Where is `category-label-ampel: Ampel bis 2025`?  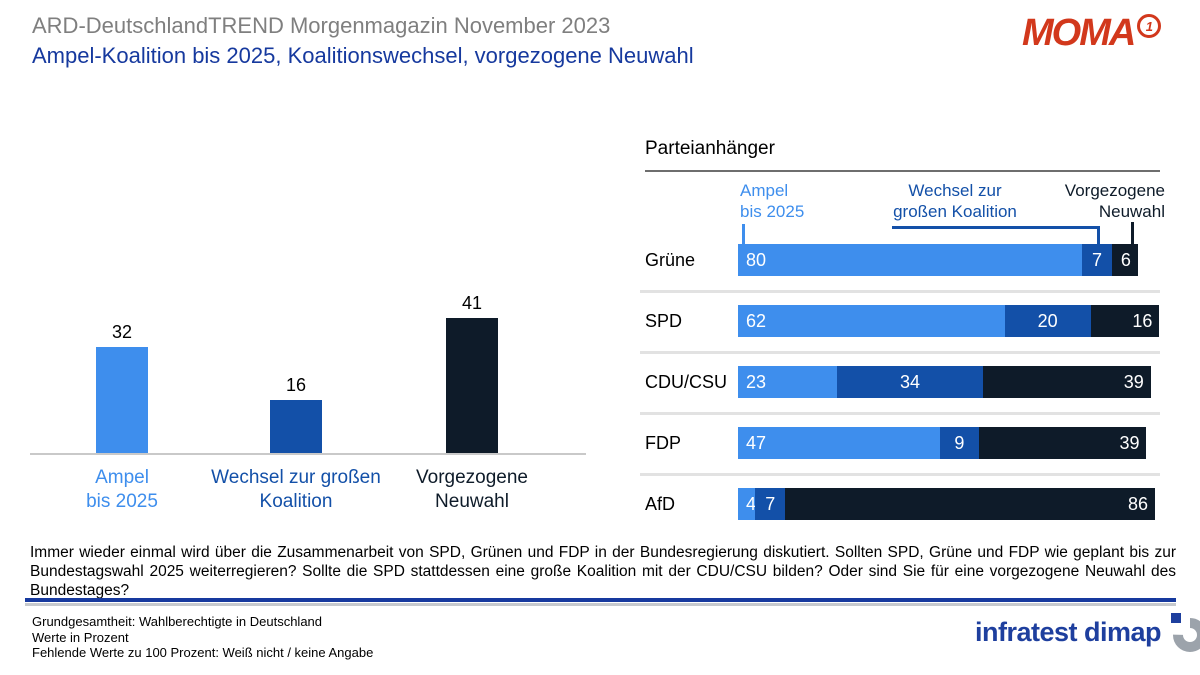 category-label-ampel: Ampel bis 2025 is located at coordinates (122, 489).